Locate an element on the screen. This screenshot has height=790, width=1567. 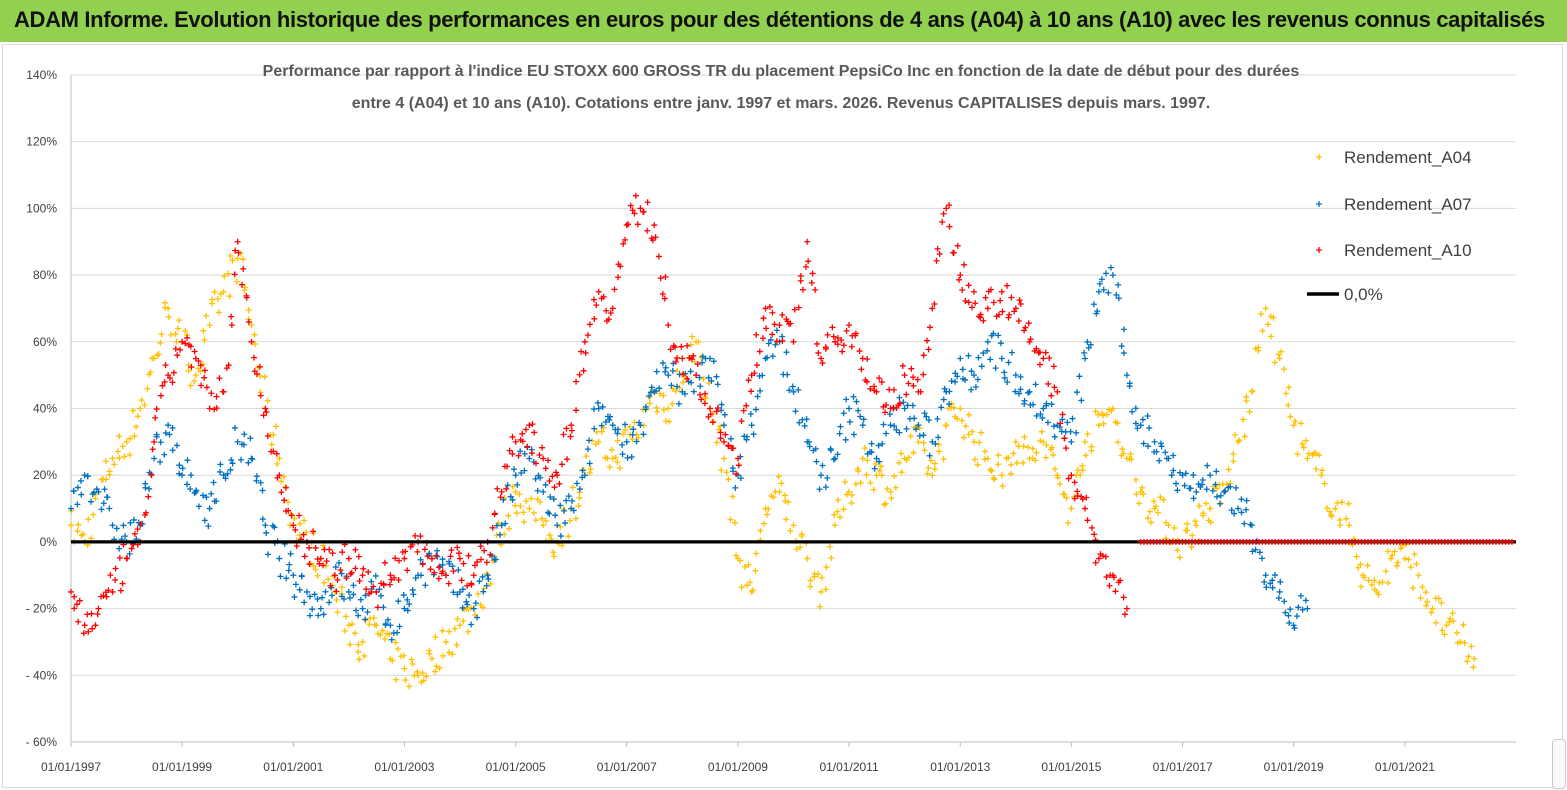
x-tick-label: 01/01/1999 is located at coordinates (182, 767).